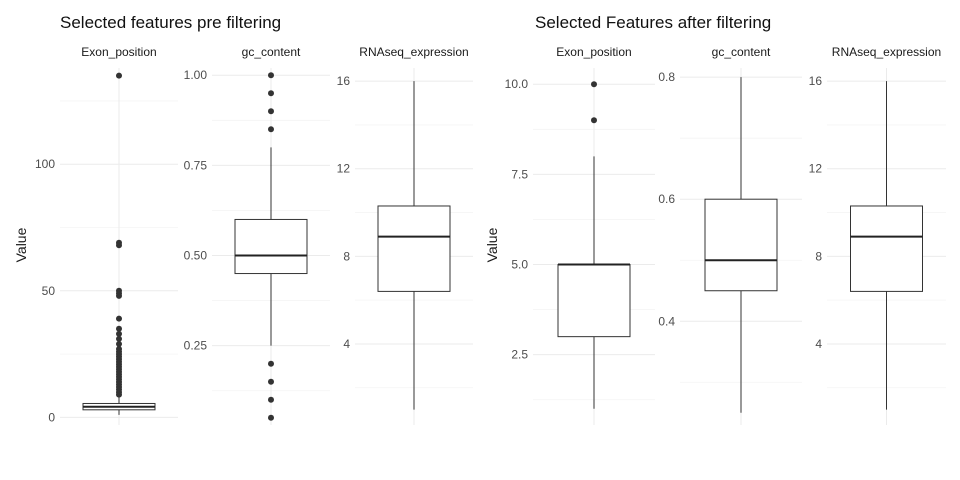  Describe the element at coordinates (517, 84) in the screenshot. I see `y-tick-label: 10.0` at that location.